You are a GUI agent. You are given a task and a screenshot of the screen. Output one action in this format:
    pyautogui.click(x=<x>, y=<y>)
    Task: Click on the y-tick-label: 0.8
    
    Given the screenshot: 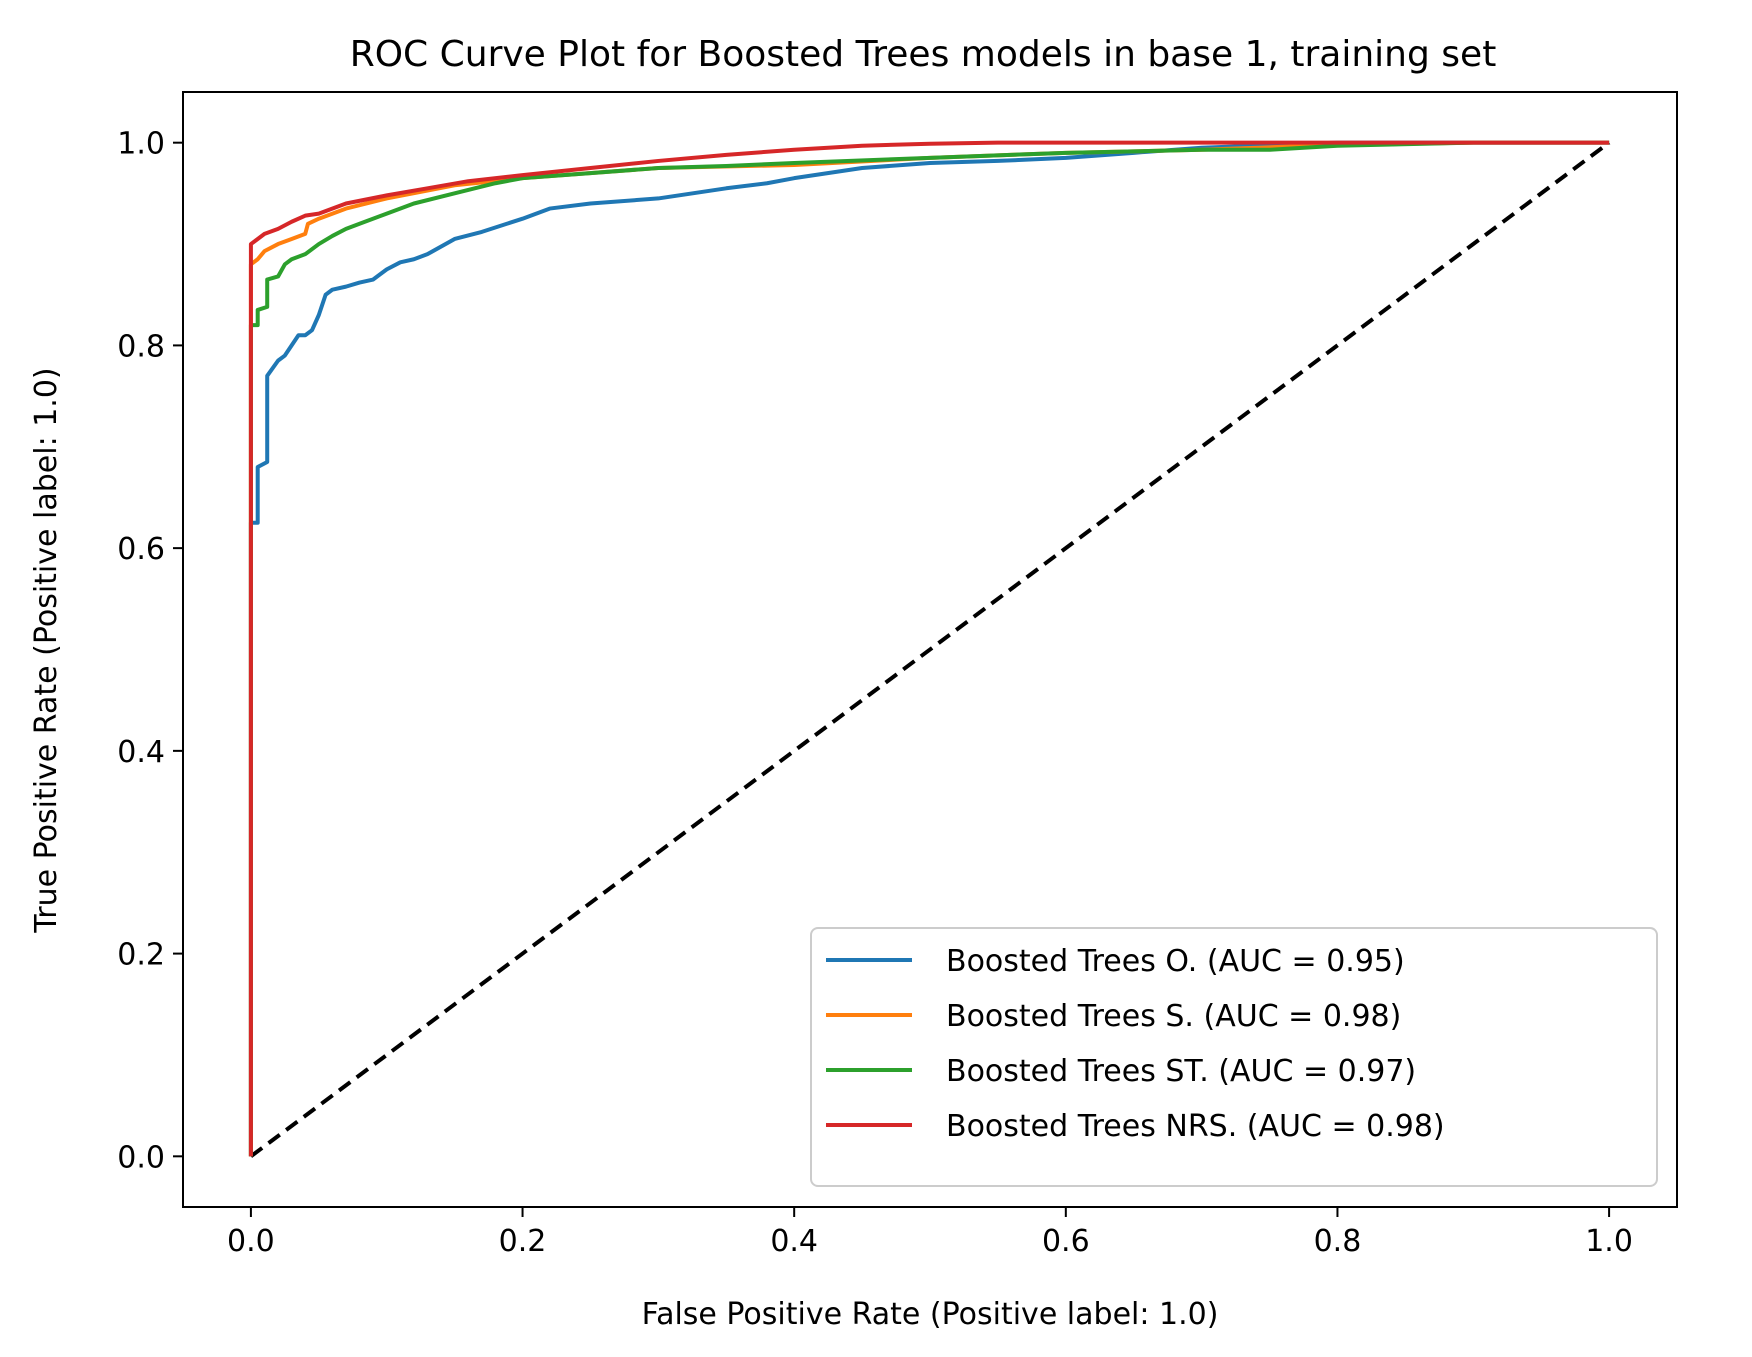 What is the action you would take?
    pyautogui.click(x=141, y=346)
    